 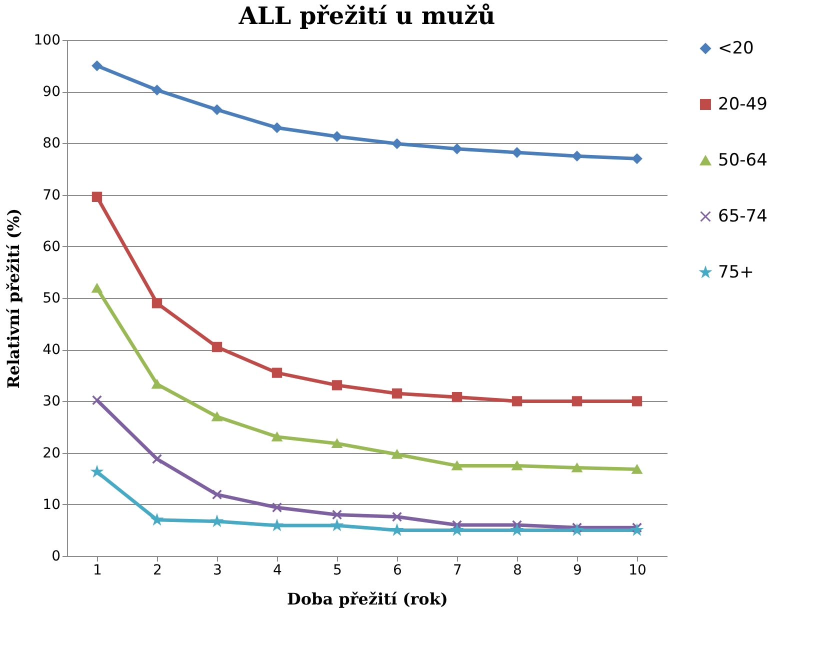 What do you see at coordinates (51, 144) in the screenshot?
I see `y-tick-label: 80` at bounding box center [51, 144].